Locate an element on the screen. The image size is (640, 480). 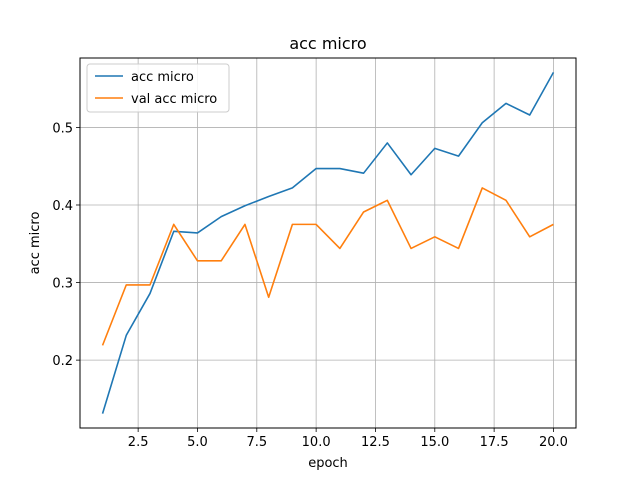
x-tick-label: 10.0 is located at coordinates (316, 442).